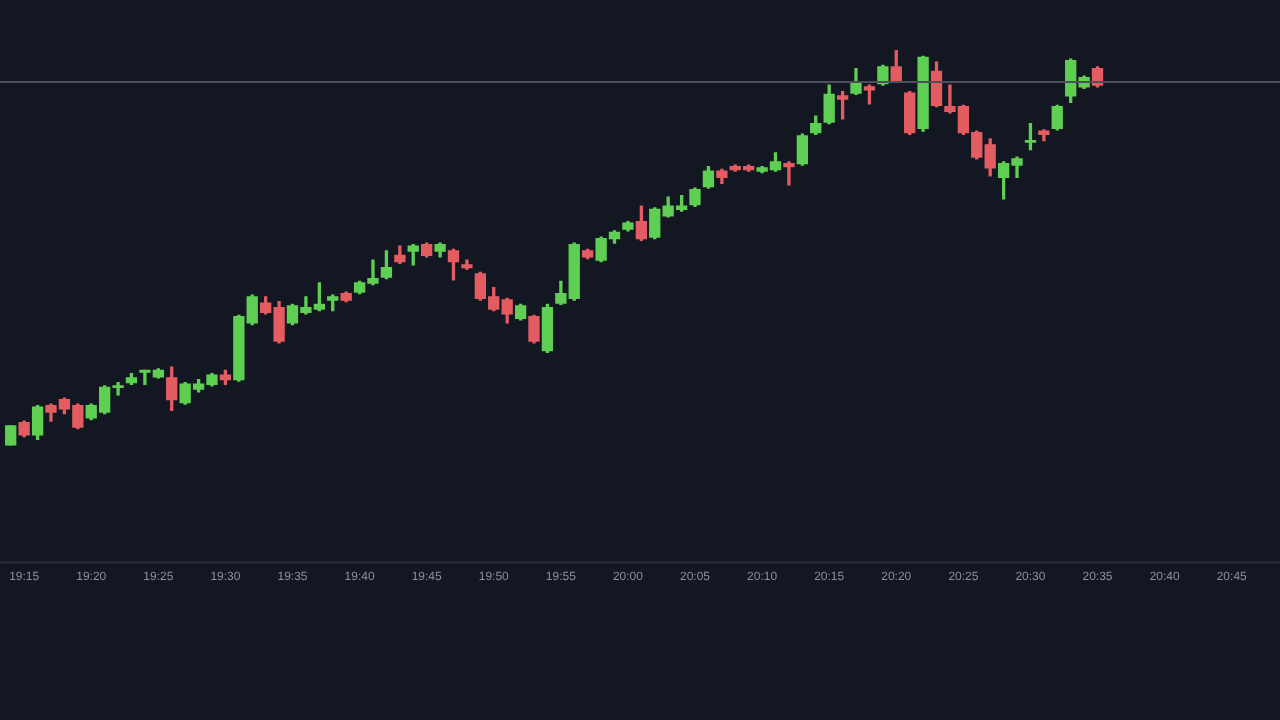 The image size is (1280, 720). What do you see at coordinates (789, 173) in the screenshot?
I see `candlestick` at bounding box center [789, 173].